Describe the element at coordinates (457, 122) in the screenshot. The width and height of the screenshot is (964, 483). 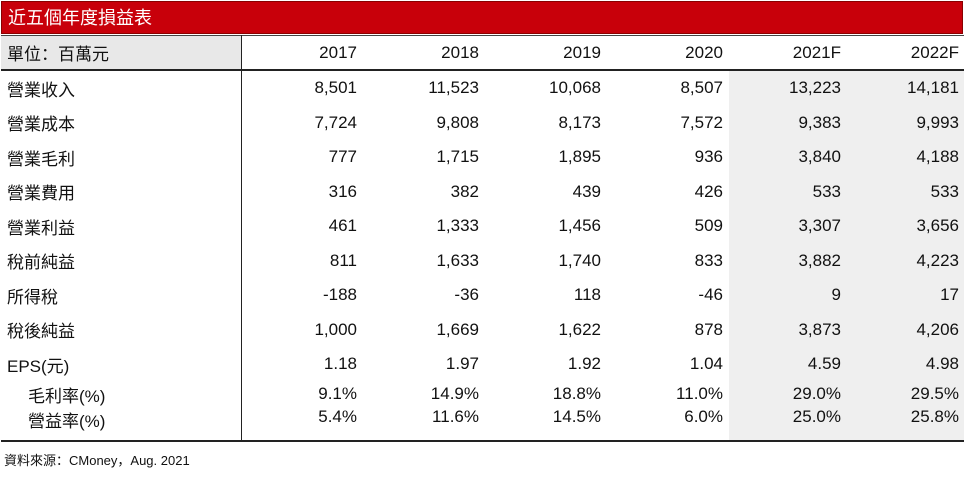
I see `value-cell: 9,808` at that location.